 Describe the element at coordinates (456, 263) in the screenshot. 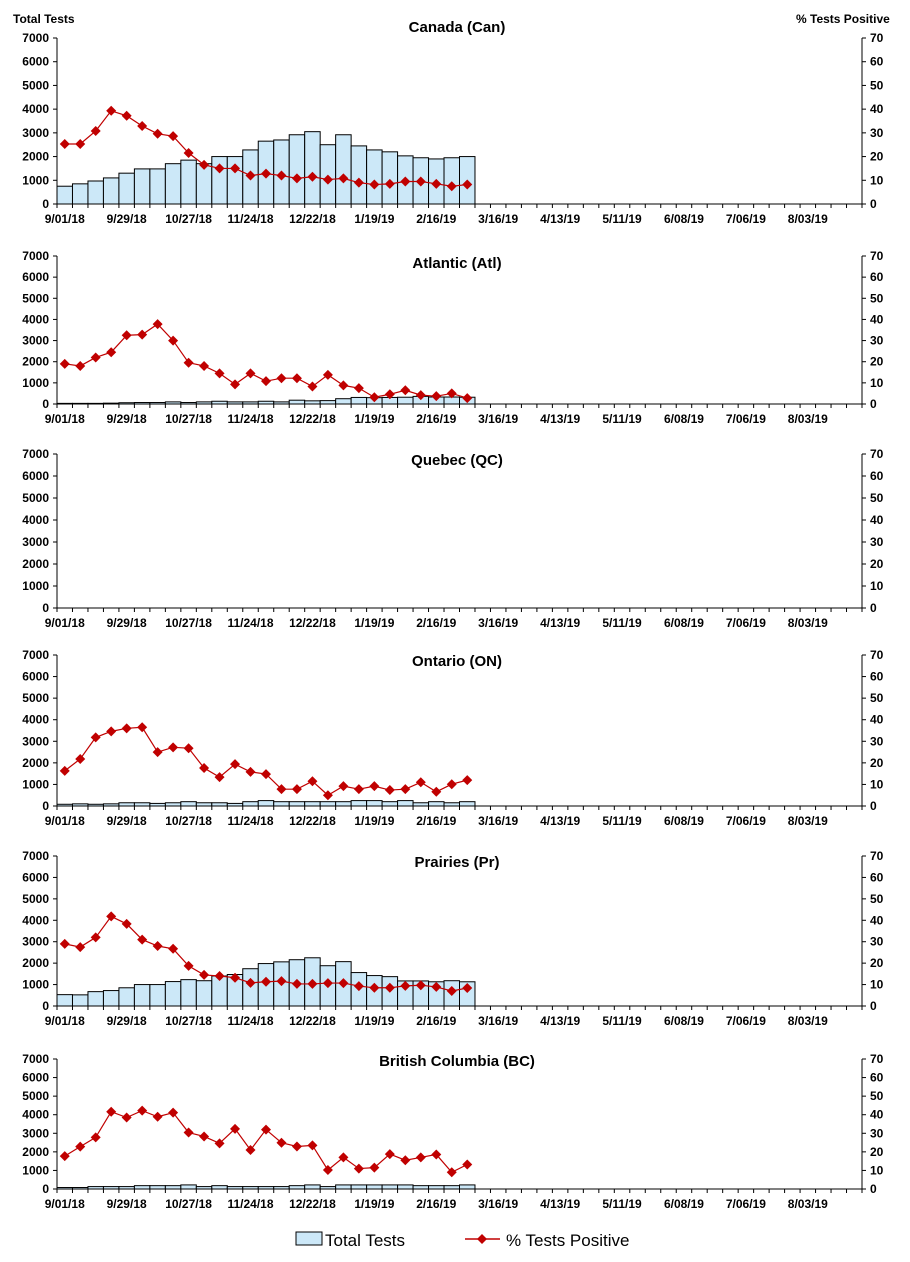

I see `panel-title: Atlantic (Atl)` at that location.